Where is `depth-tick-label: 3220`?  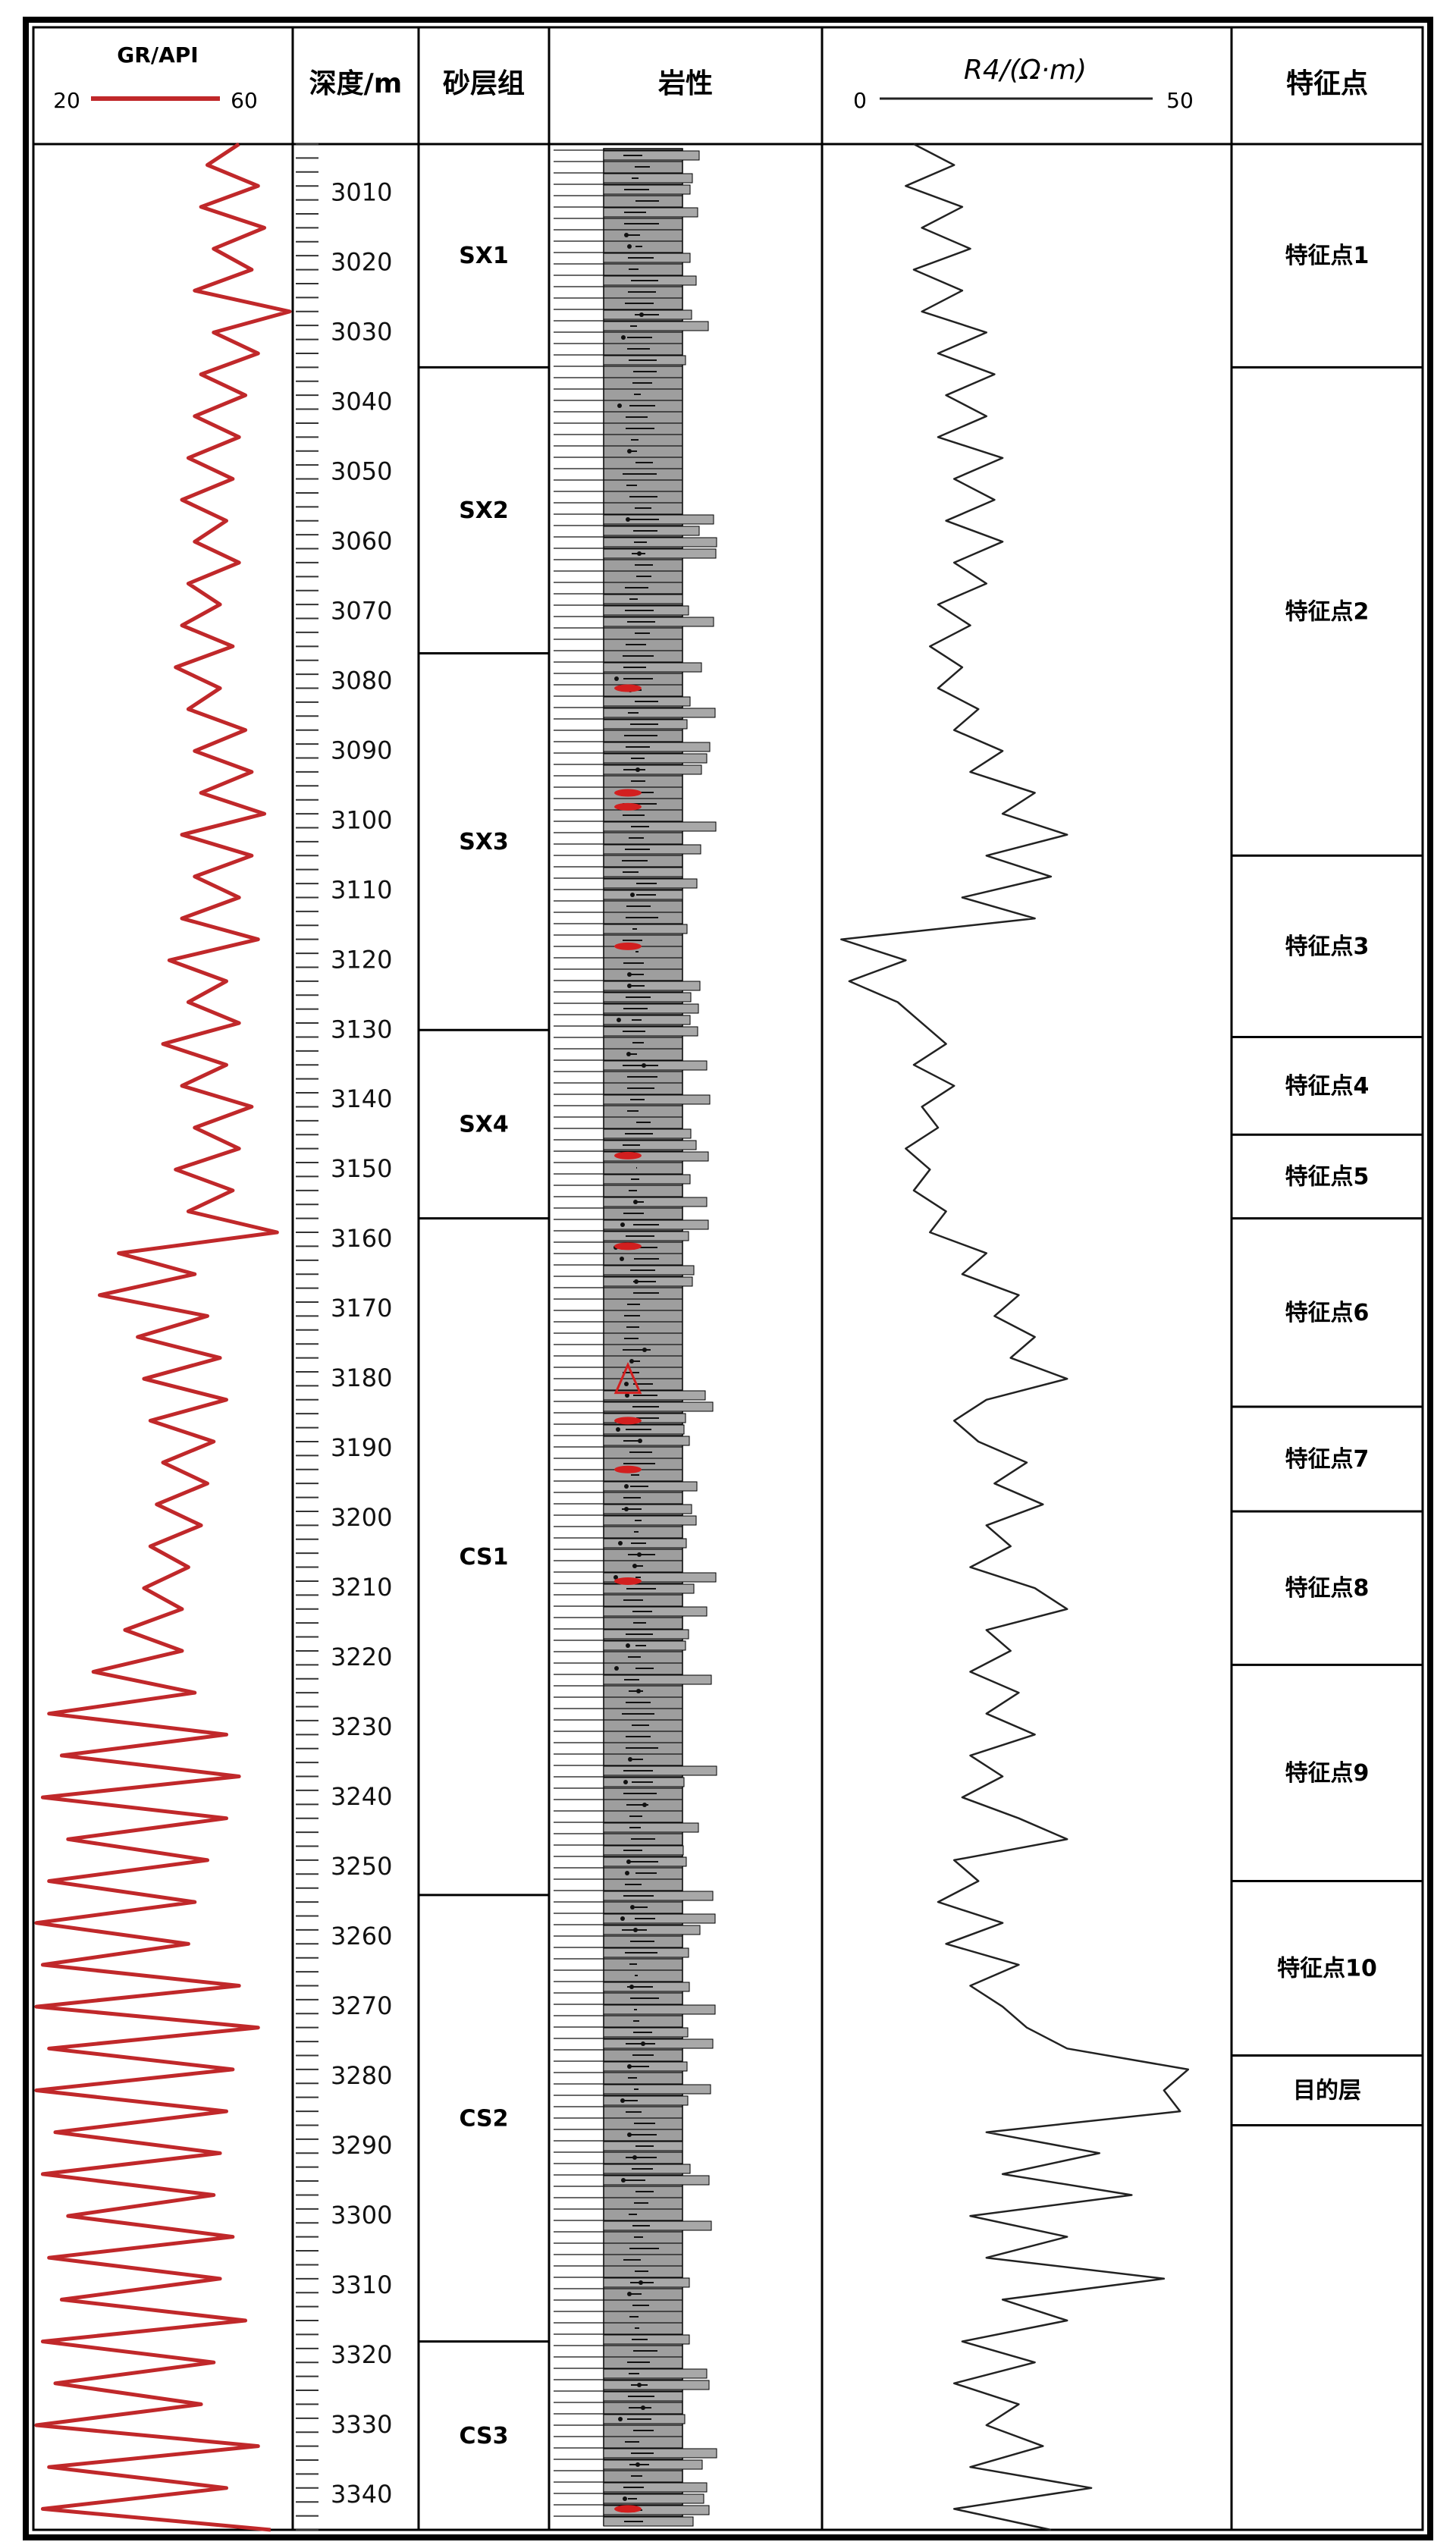
depth-tick-label: 3220 is located at coordinates (361, 1657).